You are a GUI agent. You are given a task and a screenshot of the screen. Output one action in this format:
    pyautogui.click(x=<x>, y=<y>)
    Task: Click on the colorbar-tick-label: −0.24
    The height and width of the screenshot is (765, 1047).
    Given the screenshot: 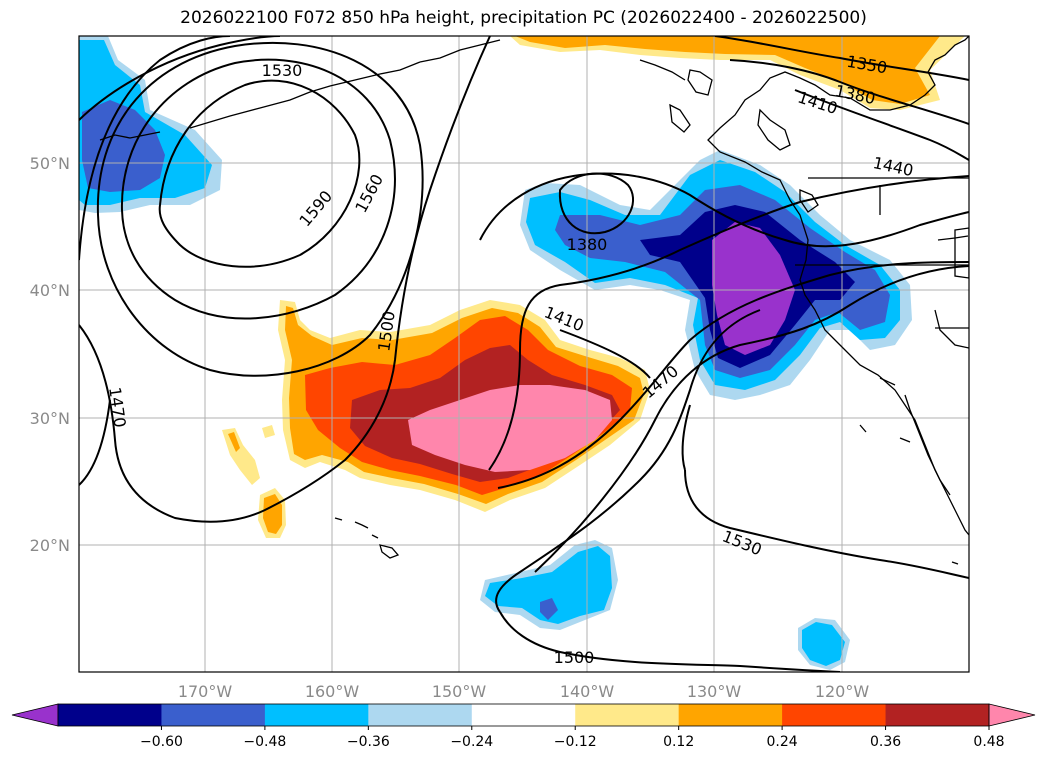 What is the action you would take?
    pyautogui.click(x=471, y=742)
    